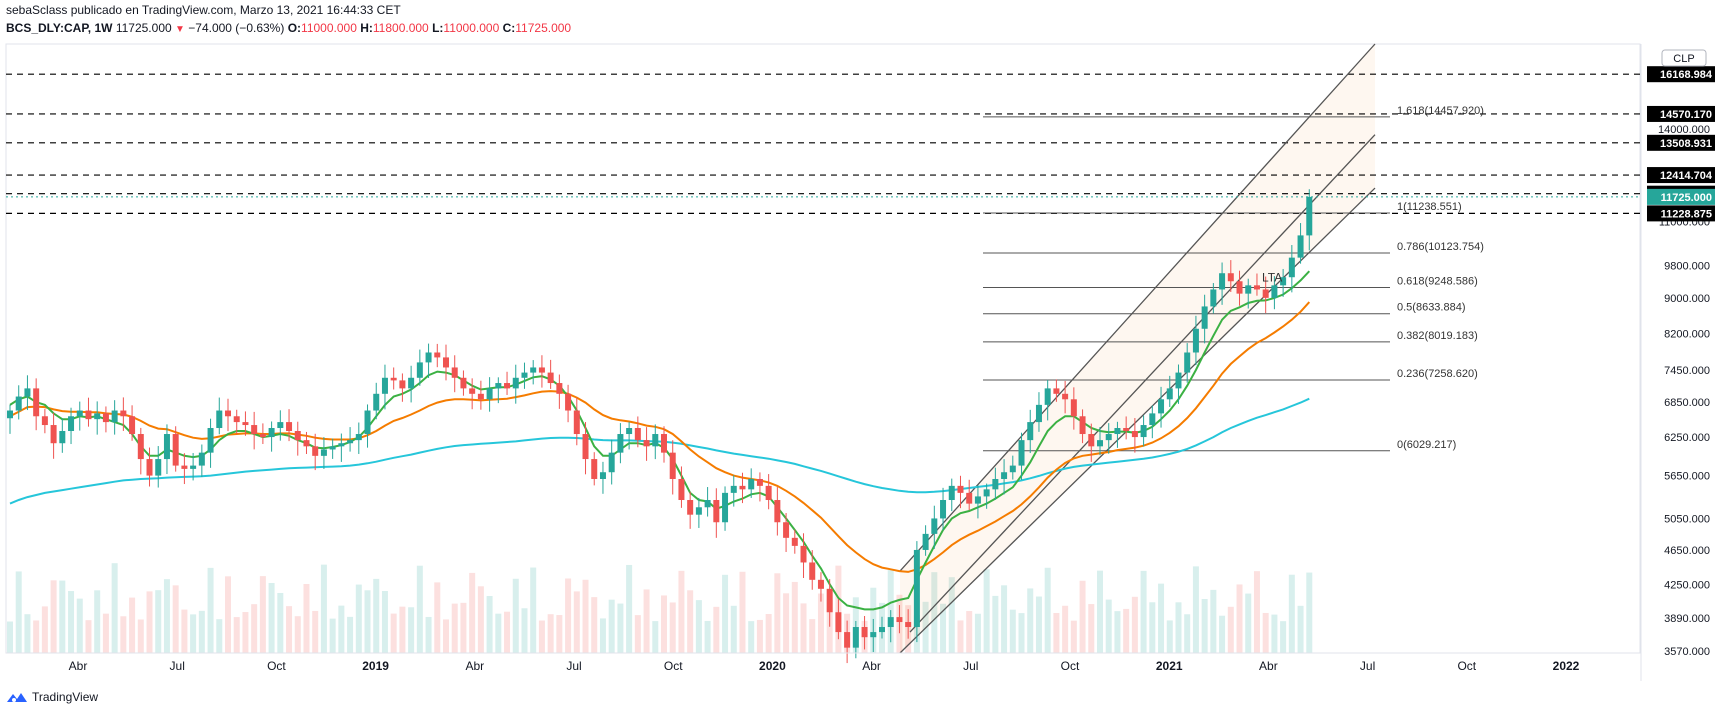  What do you see at coordinates (1169, 666) in the screenshot?
I see `x-tick-label: 2021` at bounding box center [1169, 666].